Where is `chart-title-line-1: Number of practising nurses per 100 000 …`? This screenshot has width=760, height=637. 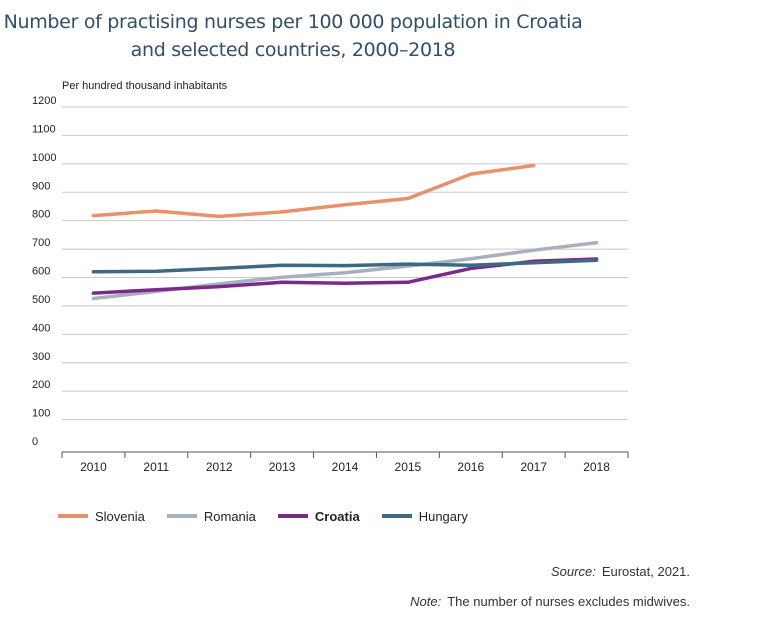 chart-title-line-1: Number of practising nurses per 100 000 … is located at coordinates (293, 22).